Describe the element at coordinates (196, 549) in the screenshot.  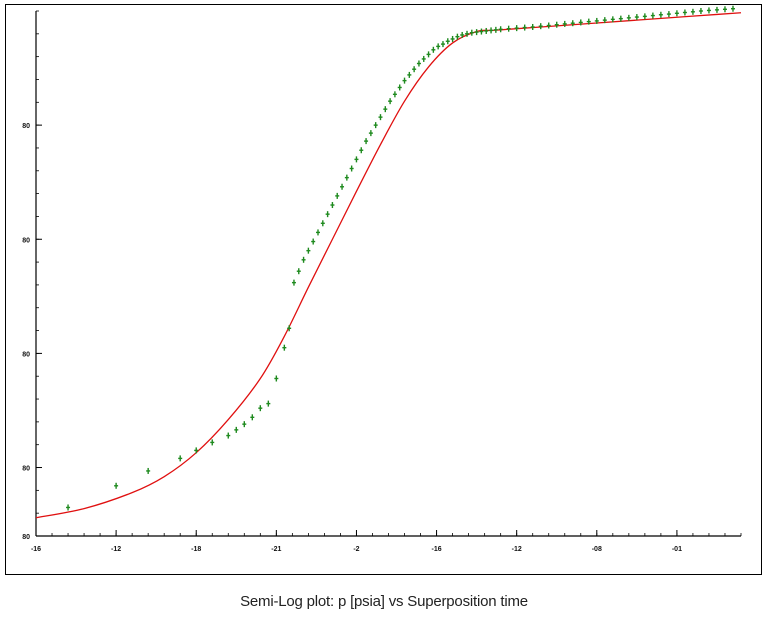
I see `x-tick-label: -18` at that location.